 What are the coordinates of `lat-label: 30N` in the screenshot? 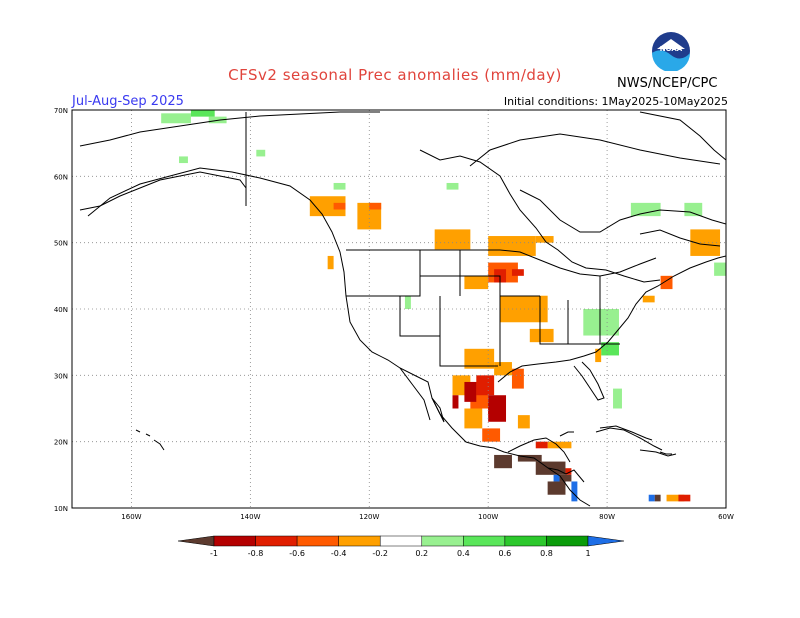 It's located at (61, 376).